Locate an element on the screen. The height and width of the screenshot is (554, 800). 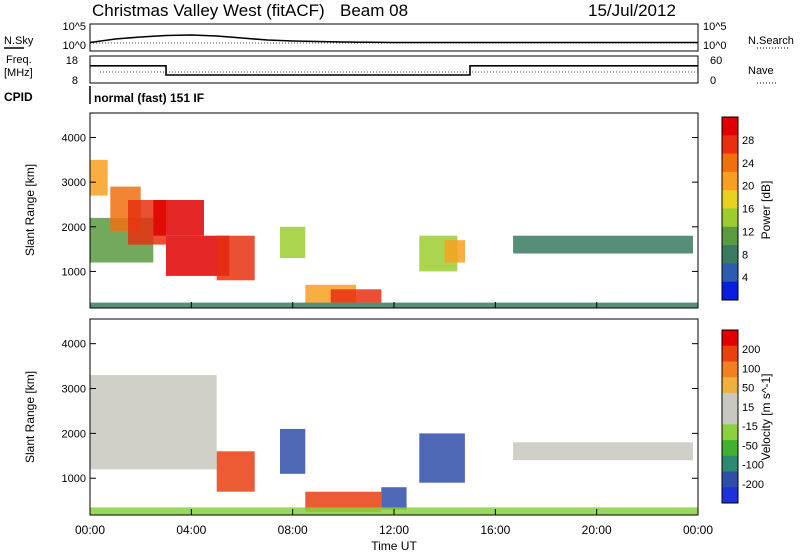
power-y-axis-label: Slant Range [km] is located at coordinates (30, 210).